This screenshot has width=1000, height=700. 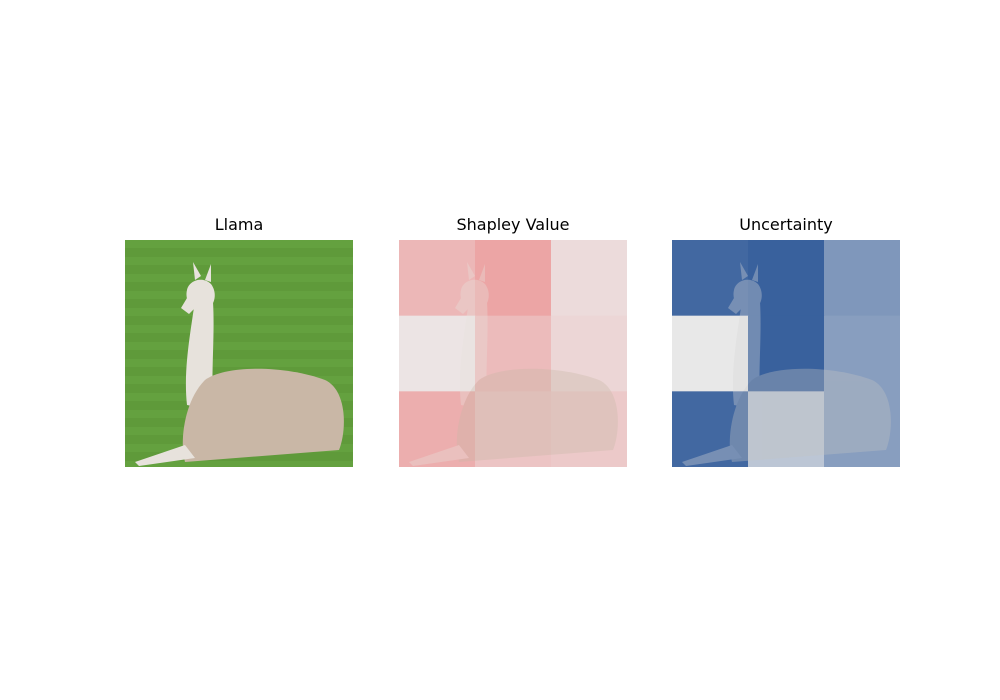 What do you see at coordinates (239, 224) in the screenshot?
I see `llama-title: Llama` at bounding box center [239, 224].